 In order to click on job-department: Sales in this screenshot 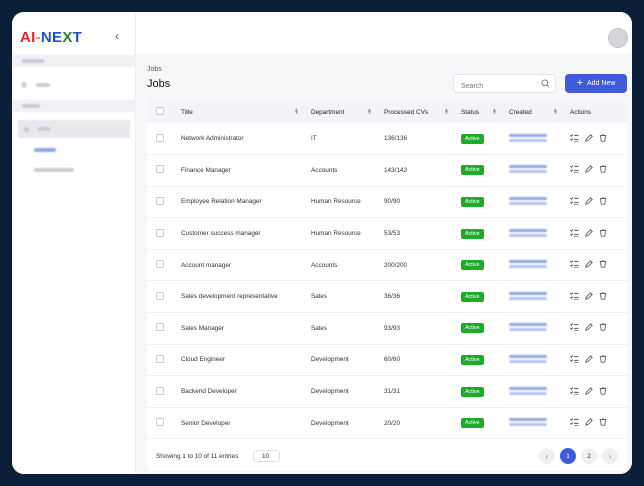, I will do `click(319, 297)`.